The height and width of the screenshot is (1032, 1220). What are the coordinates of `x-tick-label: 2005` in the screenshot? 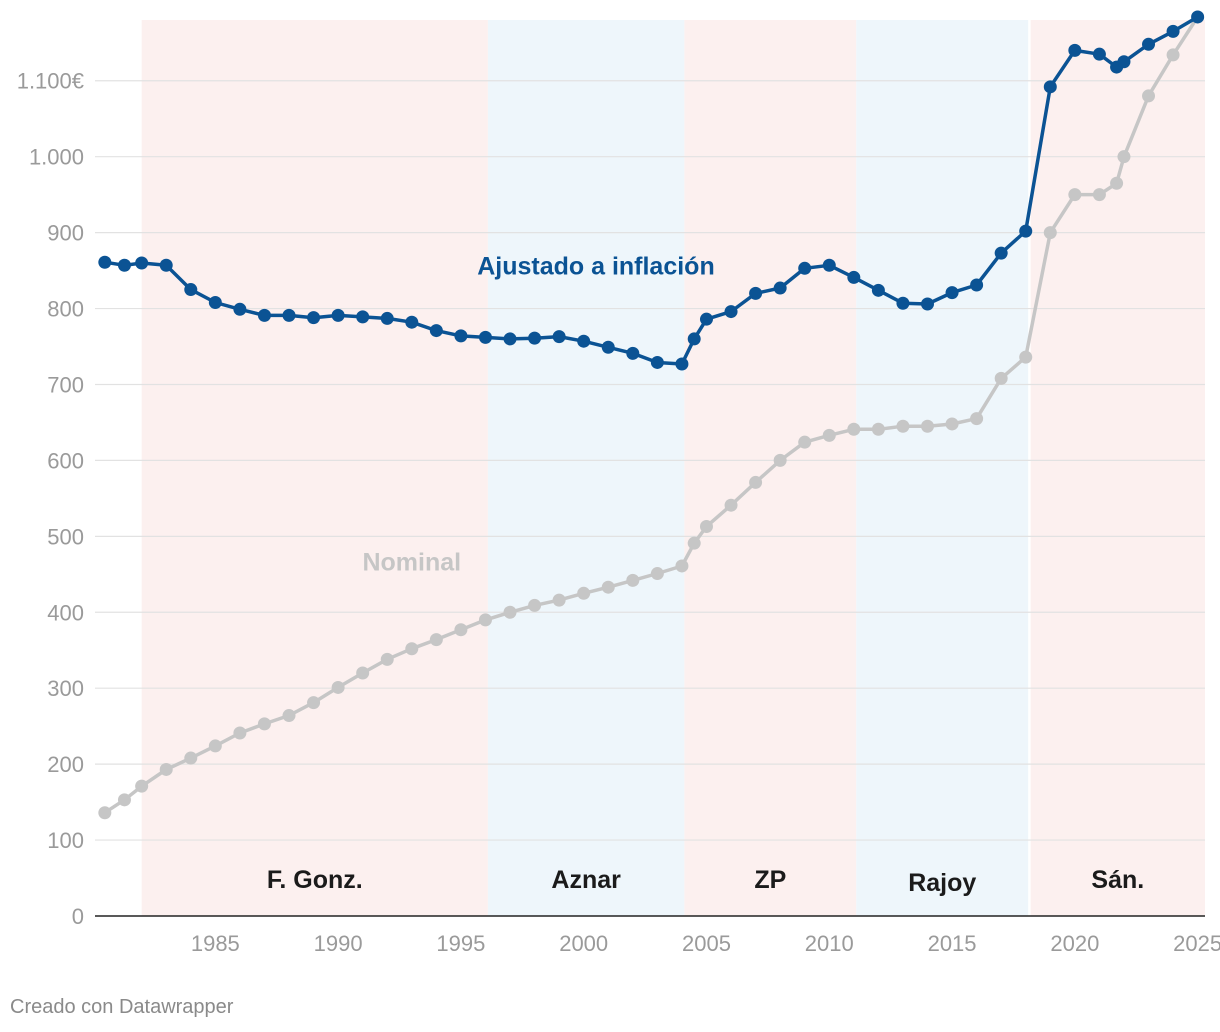 It's located at (706, 943).